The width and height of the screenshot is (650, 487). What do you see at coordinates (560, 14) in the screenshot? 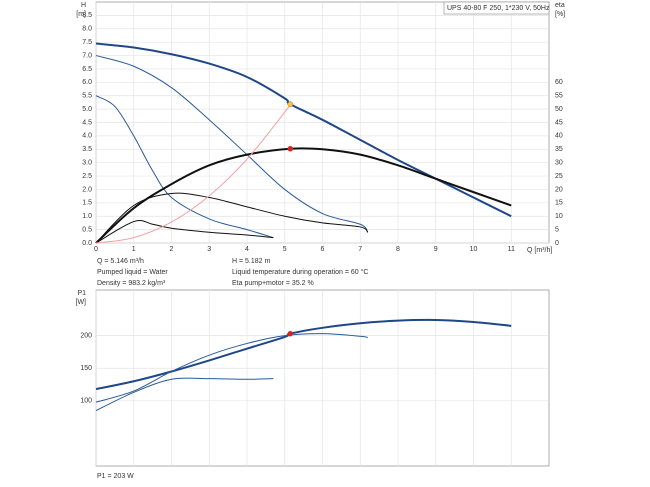
I see `y2-axis-label: [%]` at bounding box center [560, 14].